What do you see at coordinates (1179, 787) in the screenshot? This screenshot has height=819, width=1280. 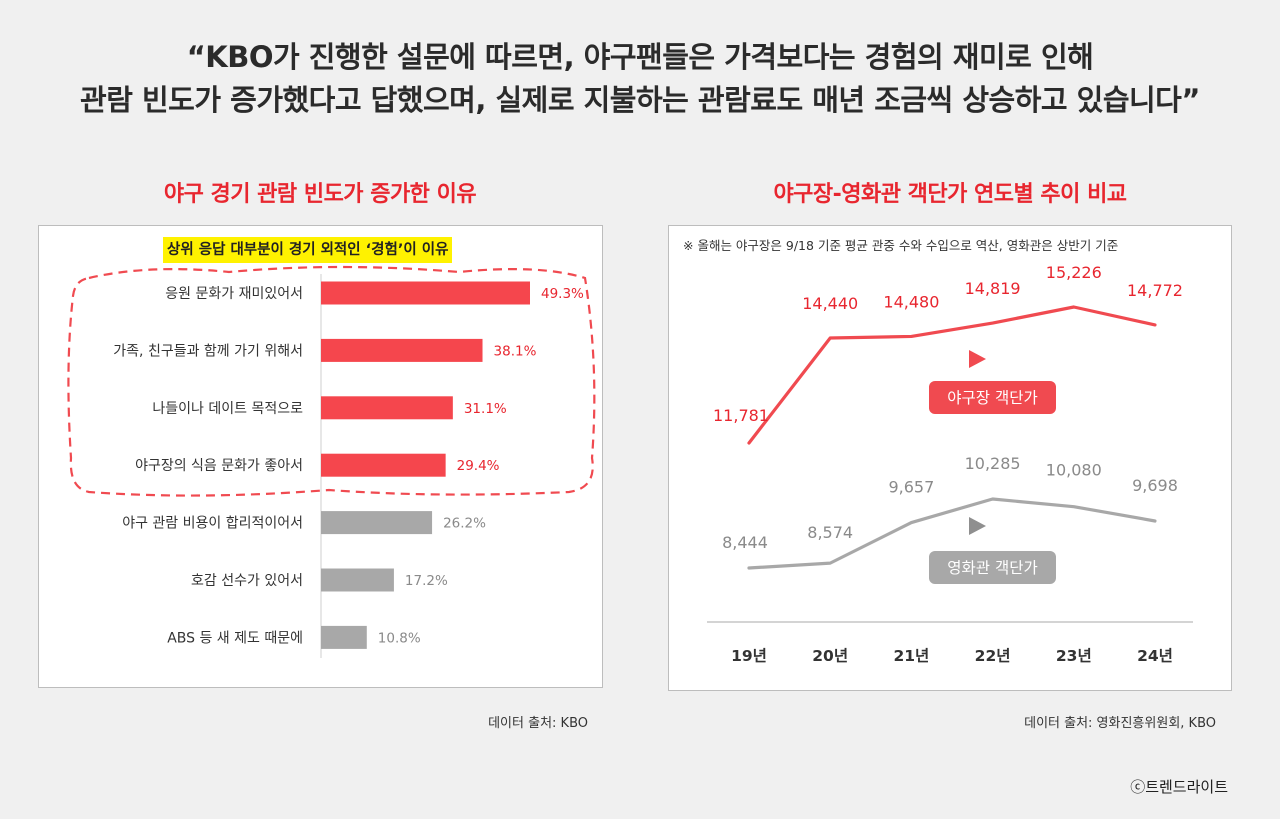 I see `copyright: ⓒ트렌드라이트` at bounding box center [1179, 787].